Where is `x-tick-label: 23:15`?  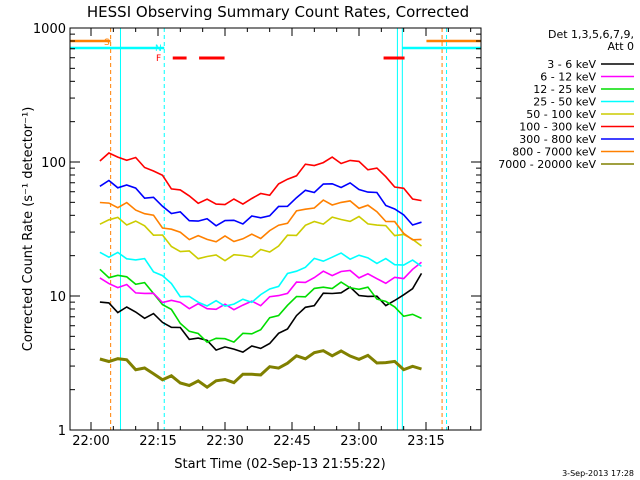
x-tick-label: 23:15 is located at coordinates (425, 441).